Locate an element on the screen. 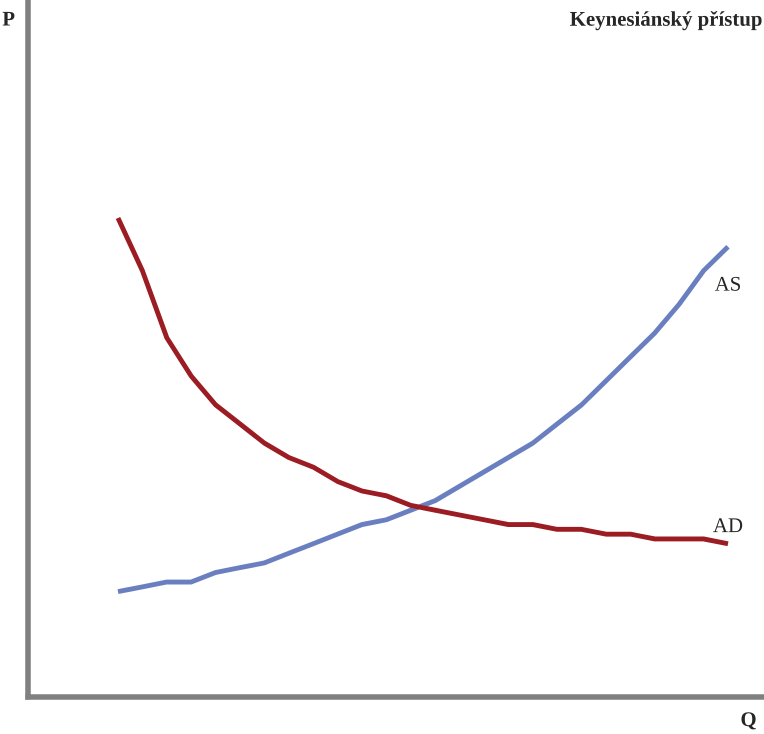  series-label: AD is located at coordinates (727, 525).